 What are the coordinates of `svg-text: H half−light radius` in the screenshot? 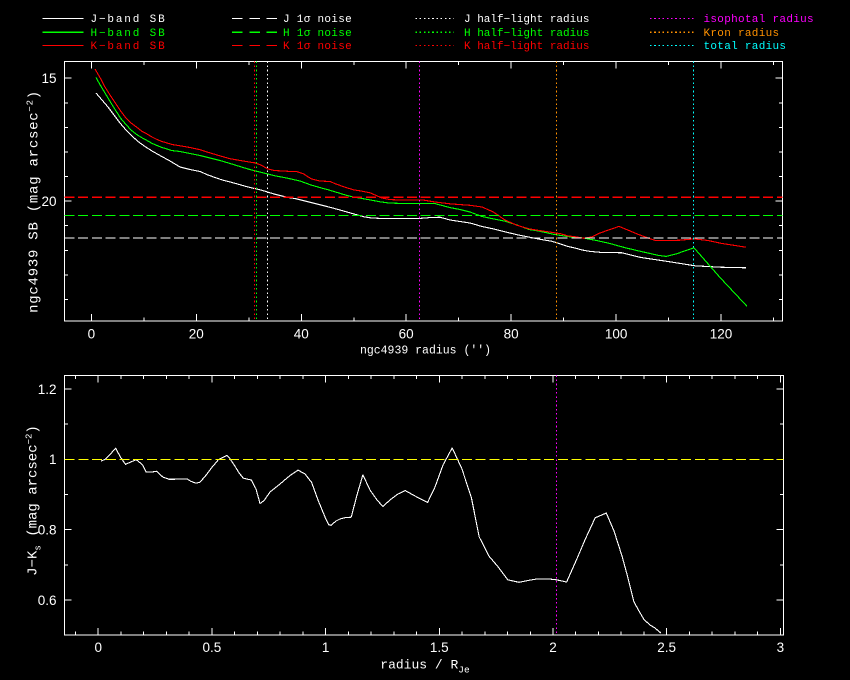 It's located at (526, 34).